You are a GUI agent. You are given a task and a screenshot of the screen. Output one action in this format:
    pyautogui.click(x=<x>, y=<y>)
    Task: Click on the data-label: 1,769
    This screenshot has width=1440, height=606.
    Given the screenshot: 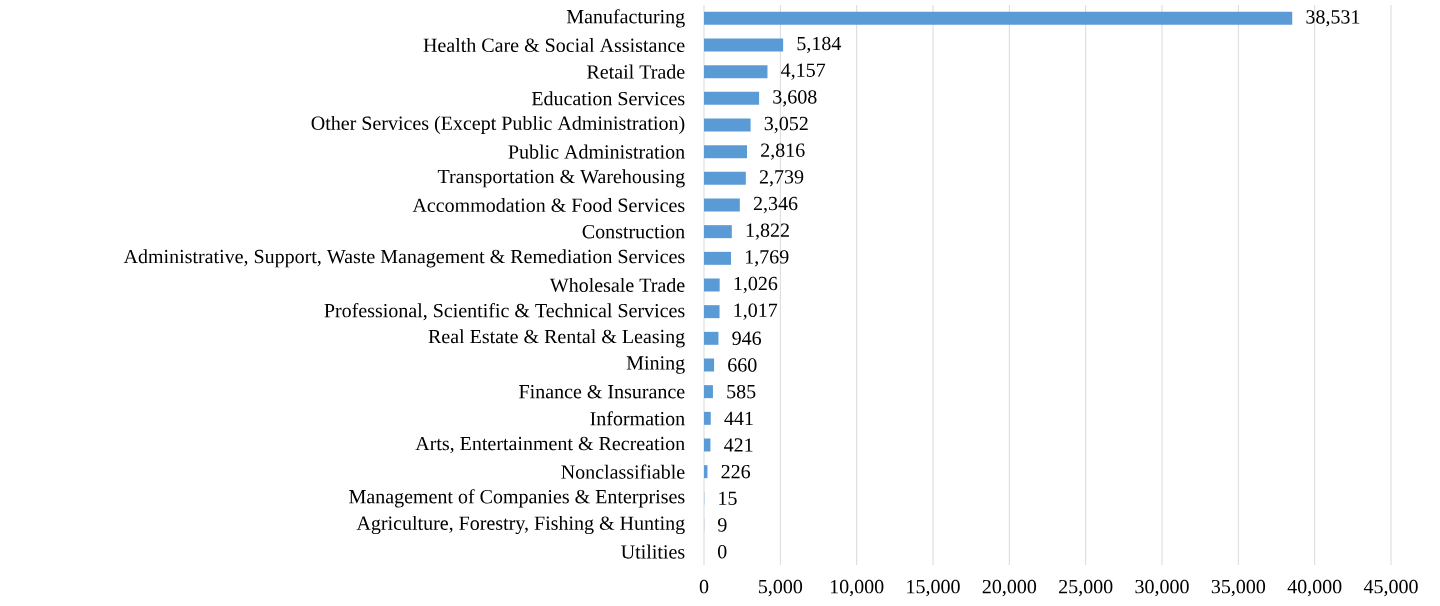 What is the action you would take?
    pyautogui.click(x=767, y=258)
    